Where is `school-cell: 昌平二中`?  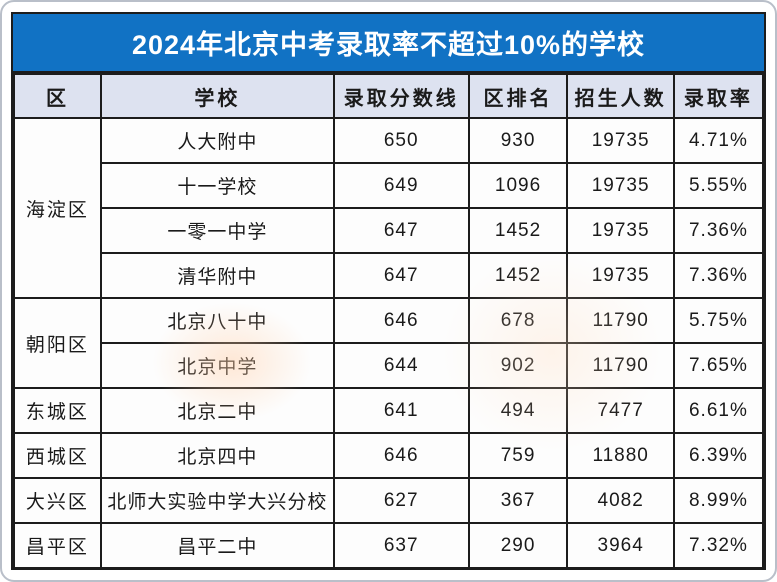 school-cell: 昌平二中 is located at coordinates (217, 545).